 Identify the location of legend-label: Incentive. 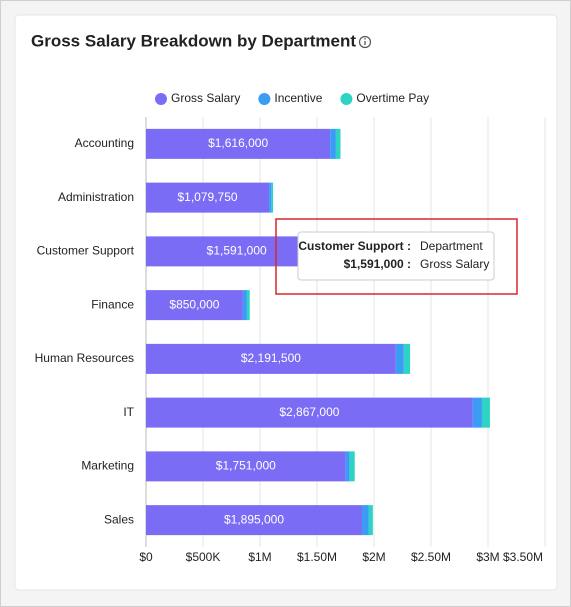
(298, 98).